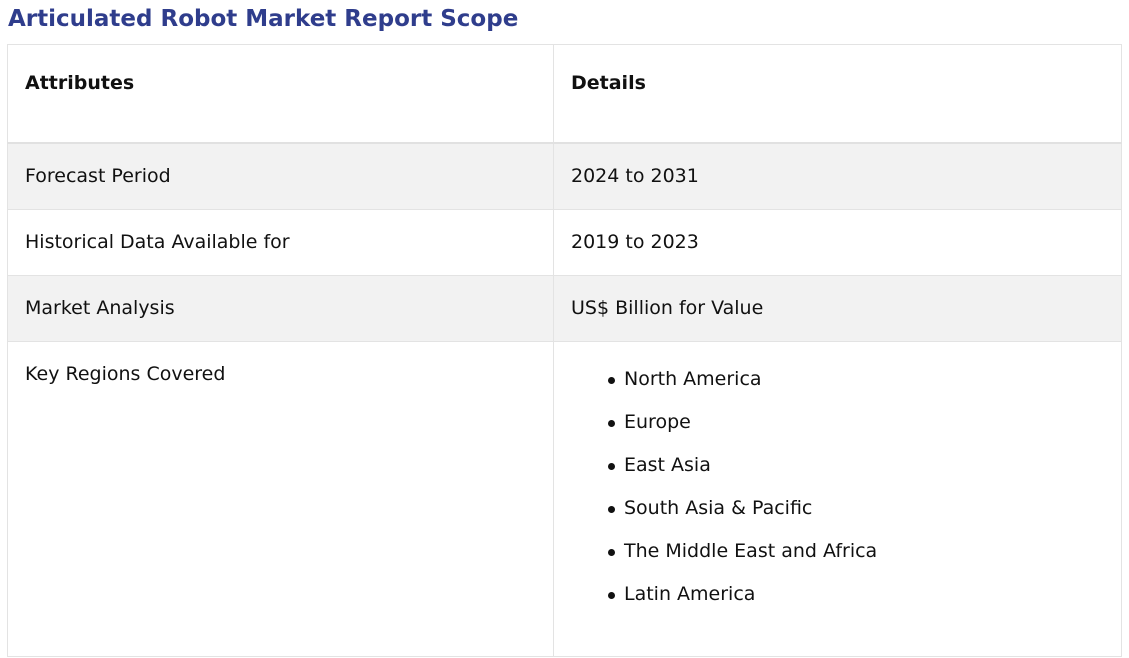 The image size is (1129, 658). I want to click on row-detail: 2019 to 2023, so click(837, 242).